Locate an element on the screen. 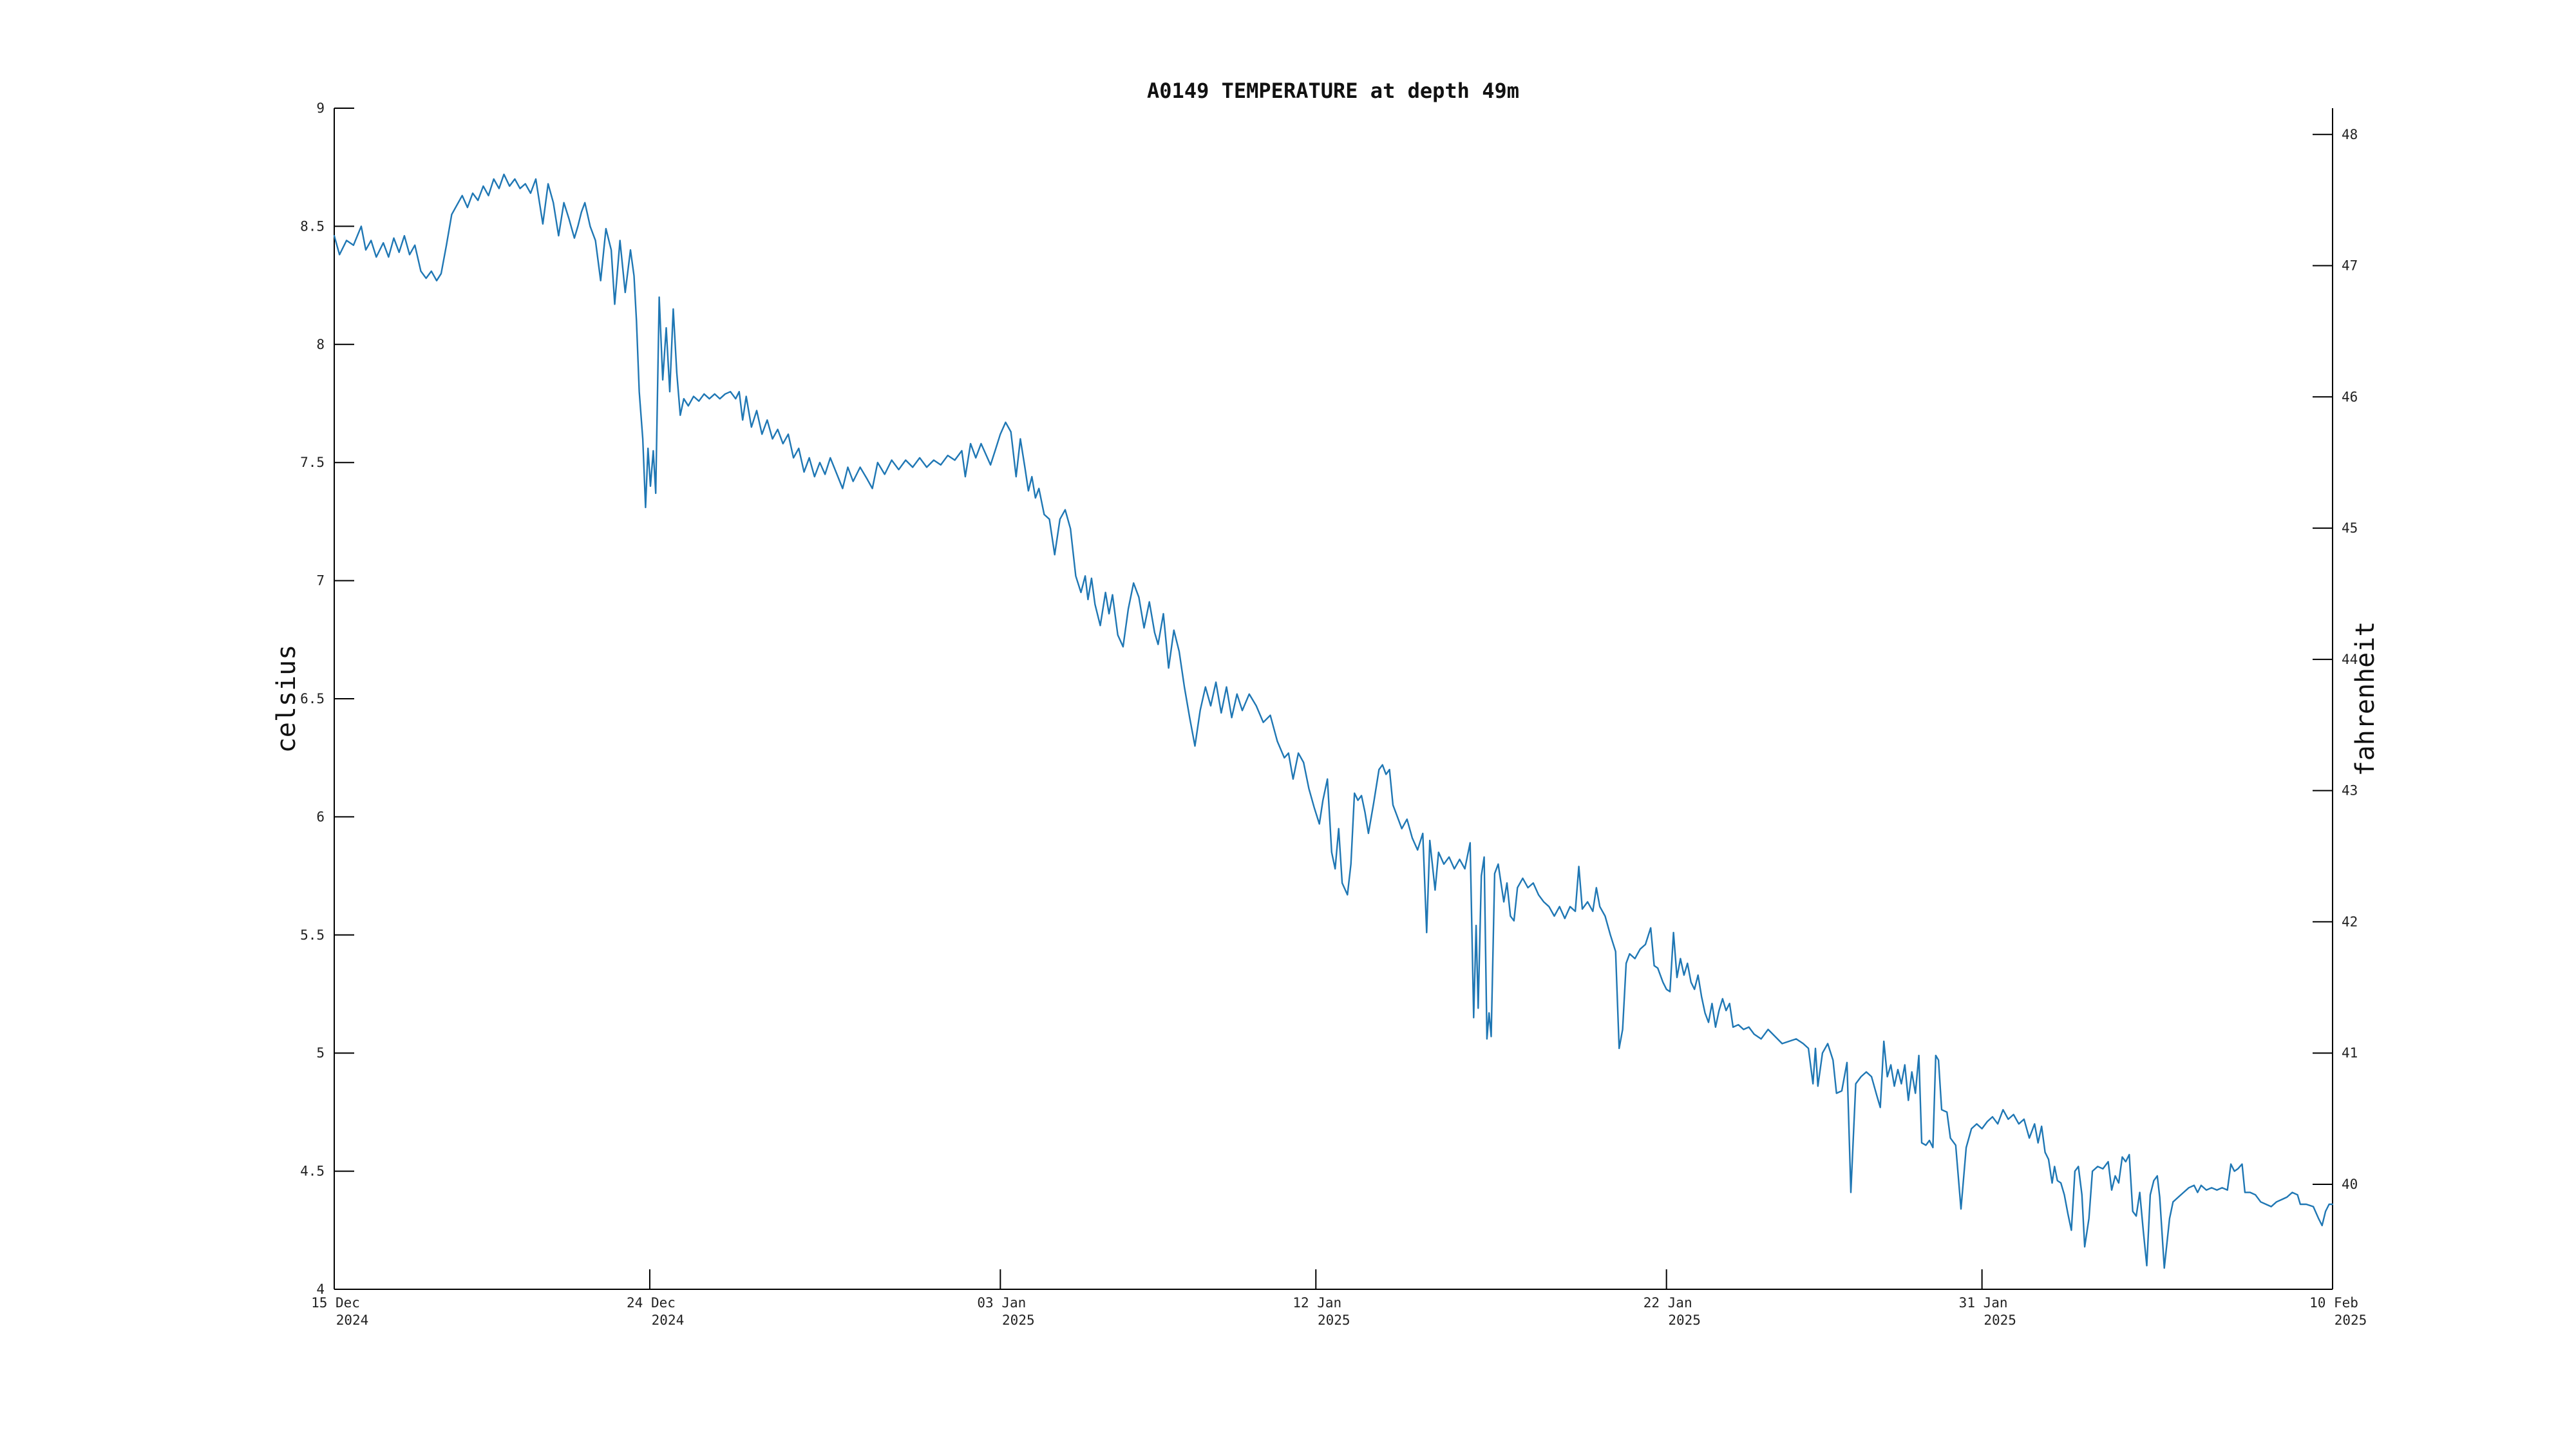  date-tick-label: 10 Feb is located at coordinates (2333, 1303).